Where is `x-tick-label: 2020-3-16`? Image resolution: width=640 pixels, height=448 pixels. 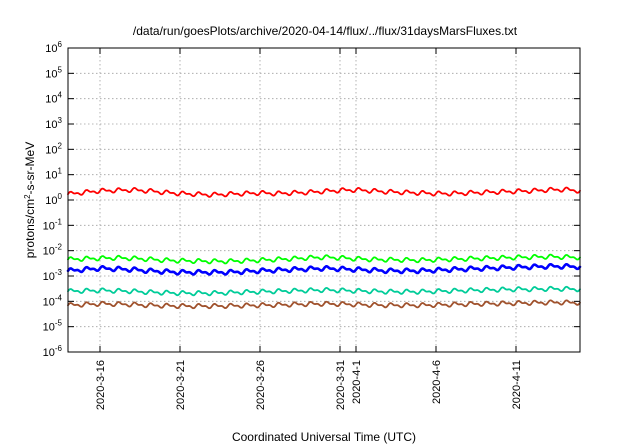
x-tick-label: 2020-3-16 is located at coordinates (101, 385).